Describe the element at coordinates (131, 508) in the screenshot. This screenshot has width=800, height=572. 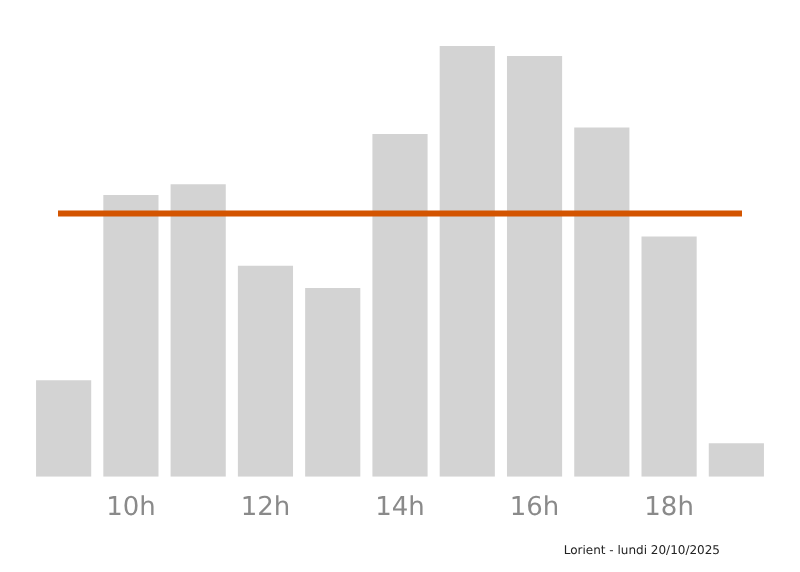
I see `x-tick-label: 10h` at that location.